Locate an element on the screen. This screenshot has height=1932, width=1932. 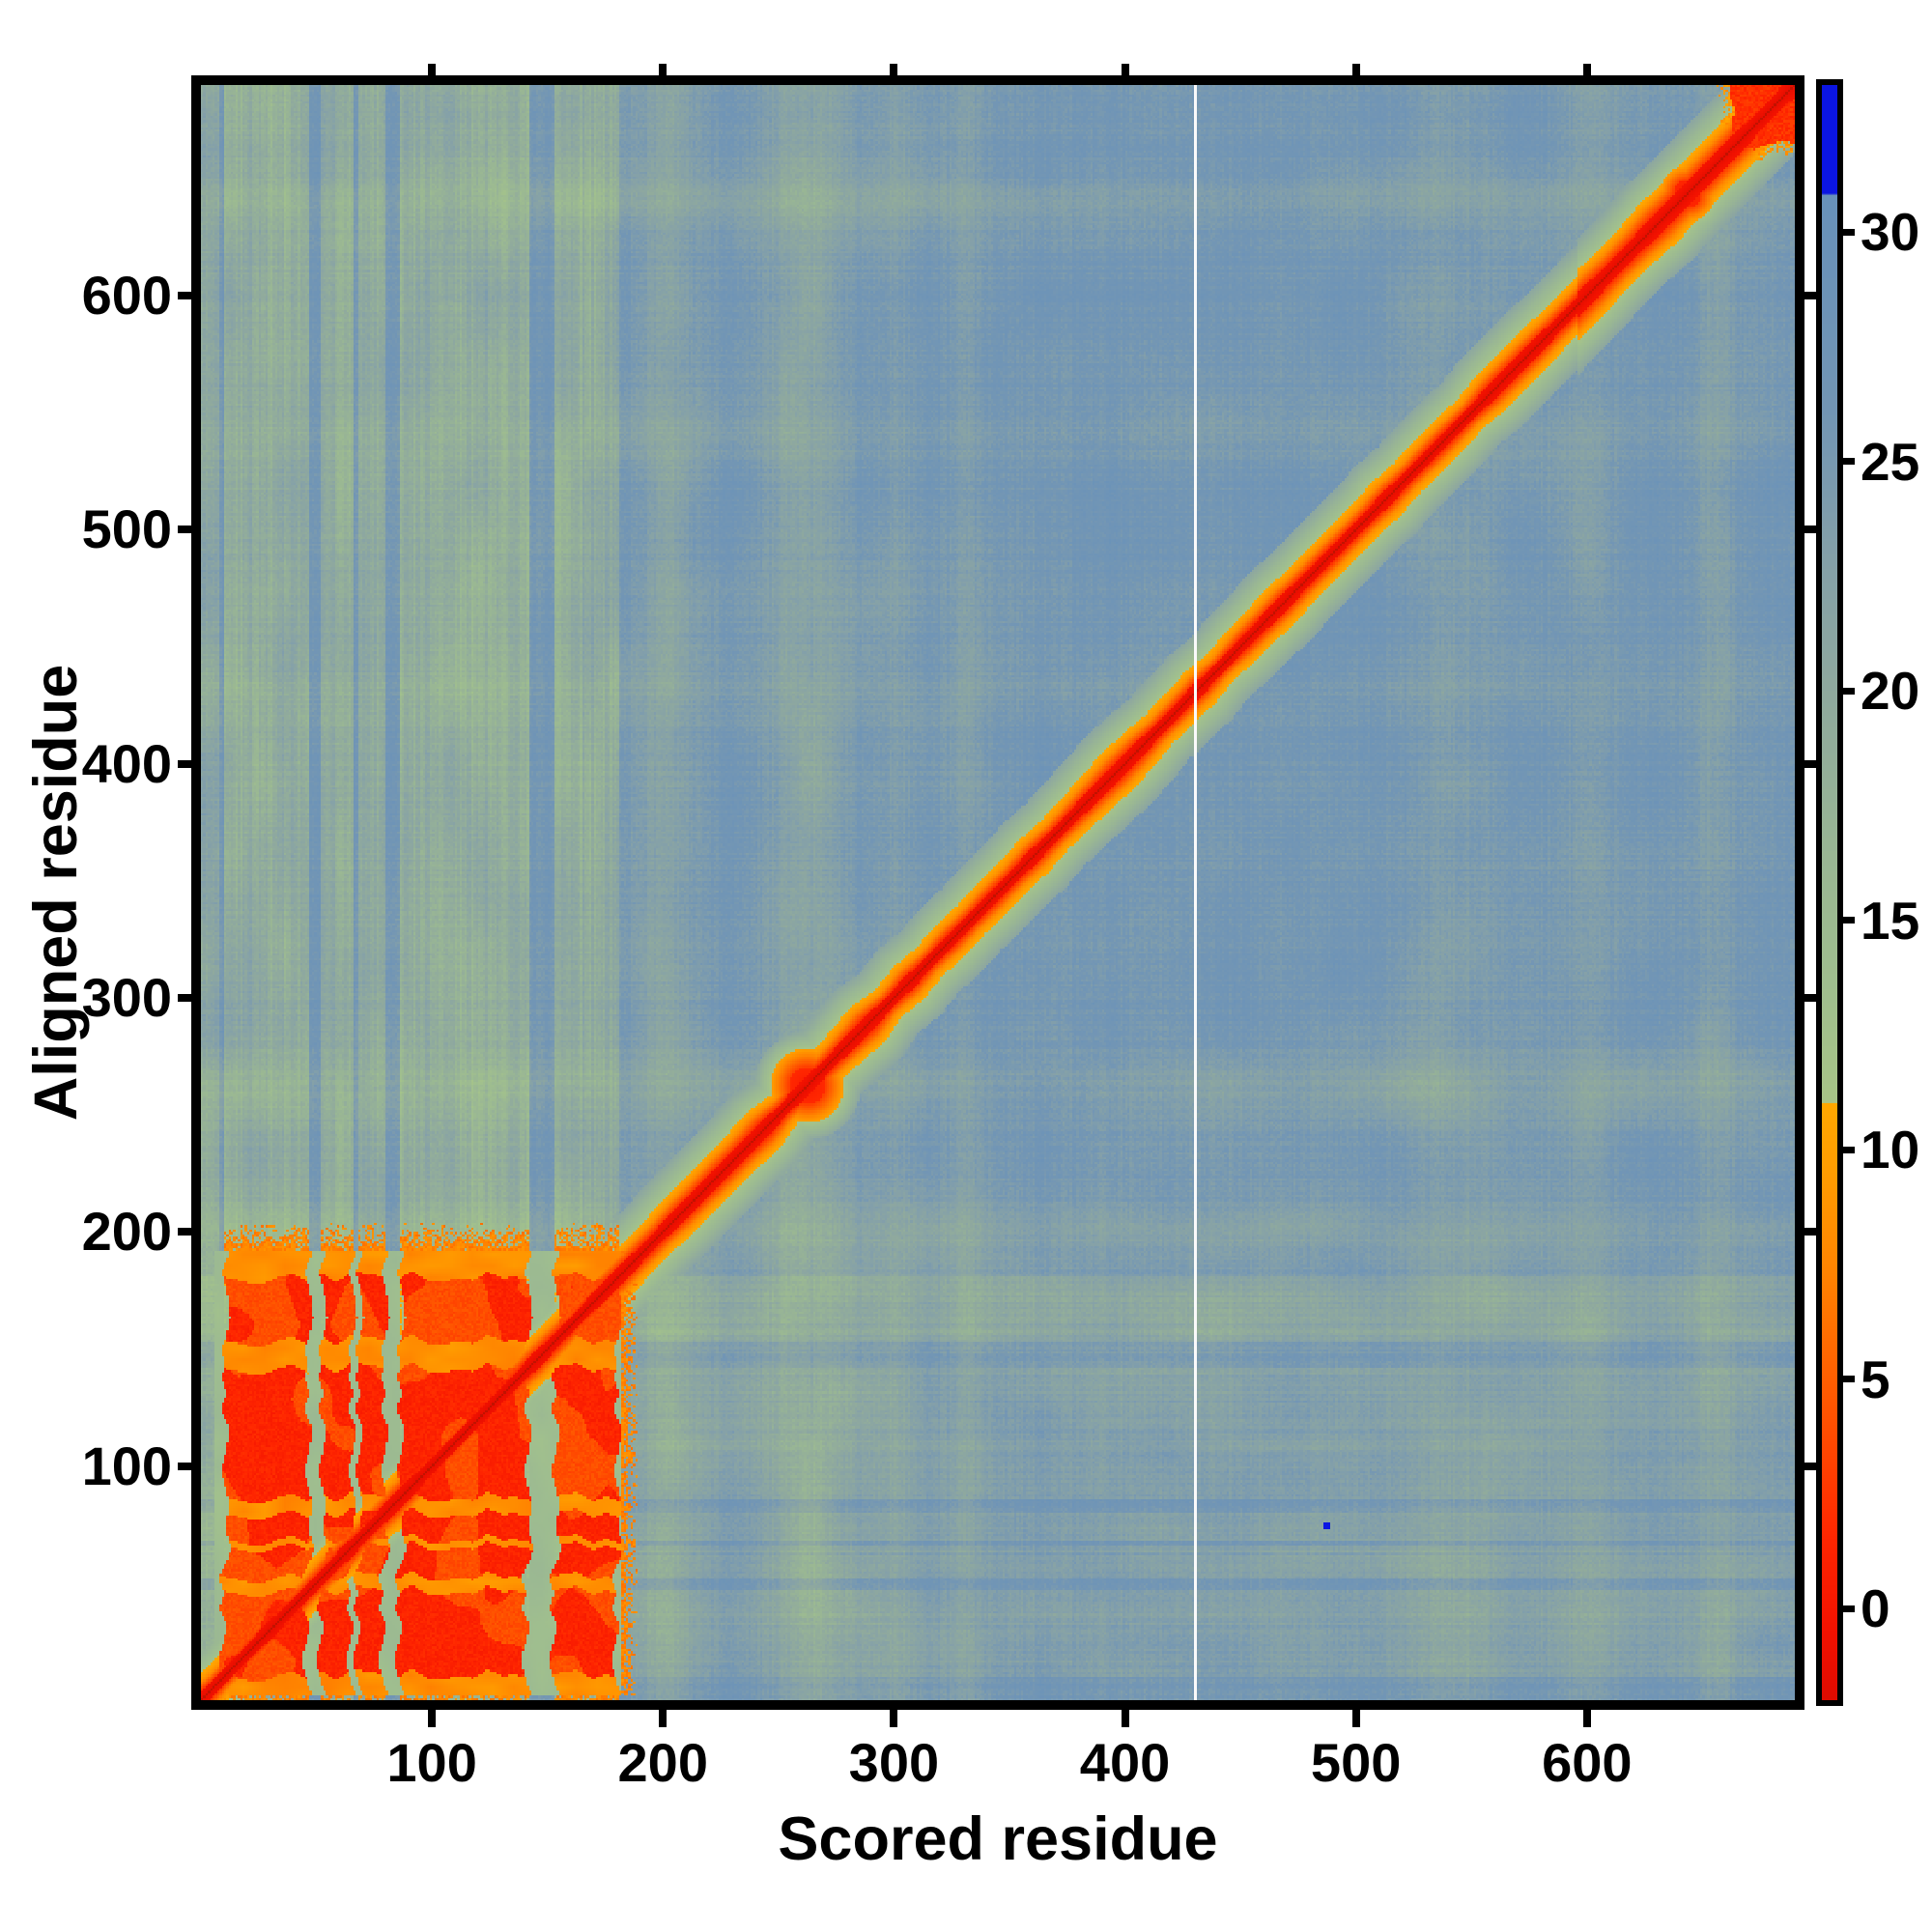
x-tick-label: 500 is located at coordinates (1356, 1762).